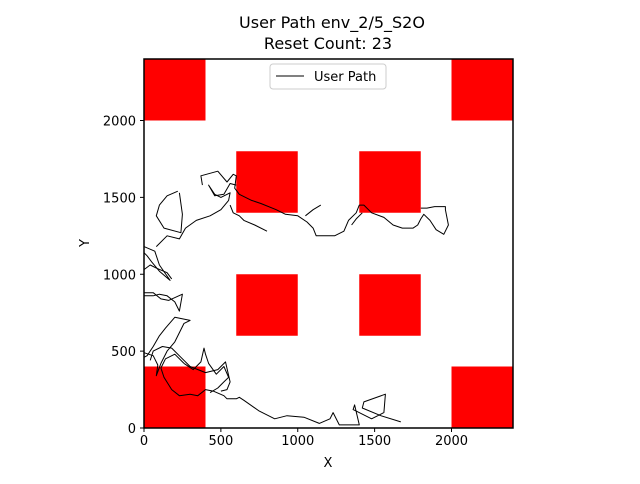 Image resolution: width=640 pixels, height=484 pixels. What do you see at coordinates (328, 43) in the screenshot?
I see `chart-subtitle: Reset Count: 23` at bounding box center [328, 43].